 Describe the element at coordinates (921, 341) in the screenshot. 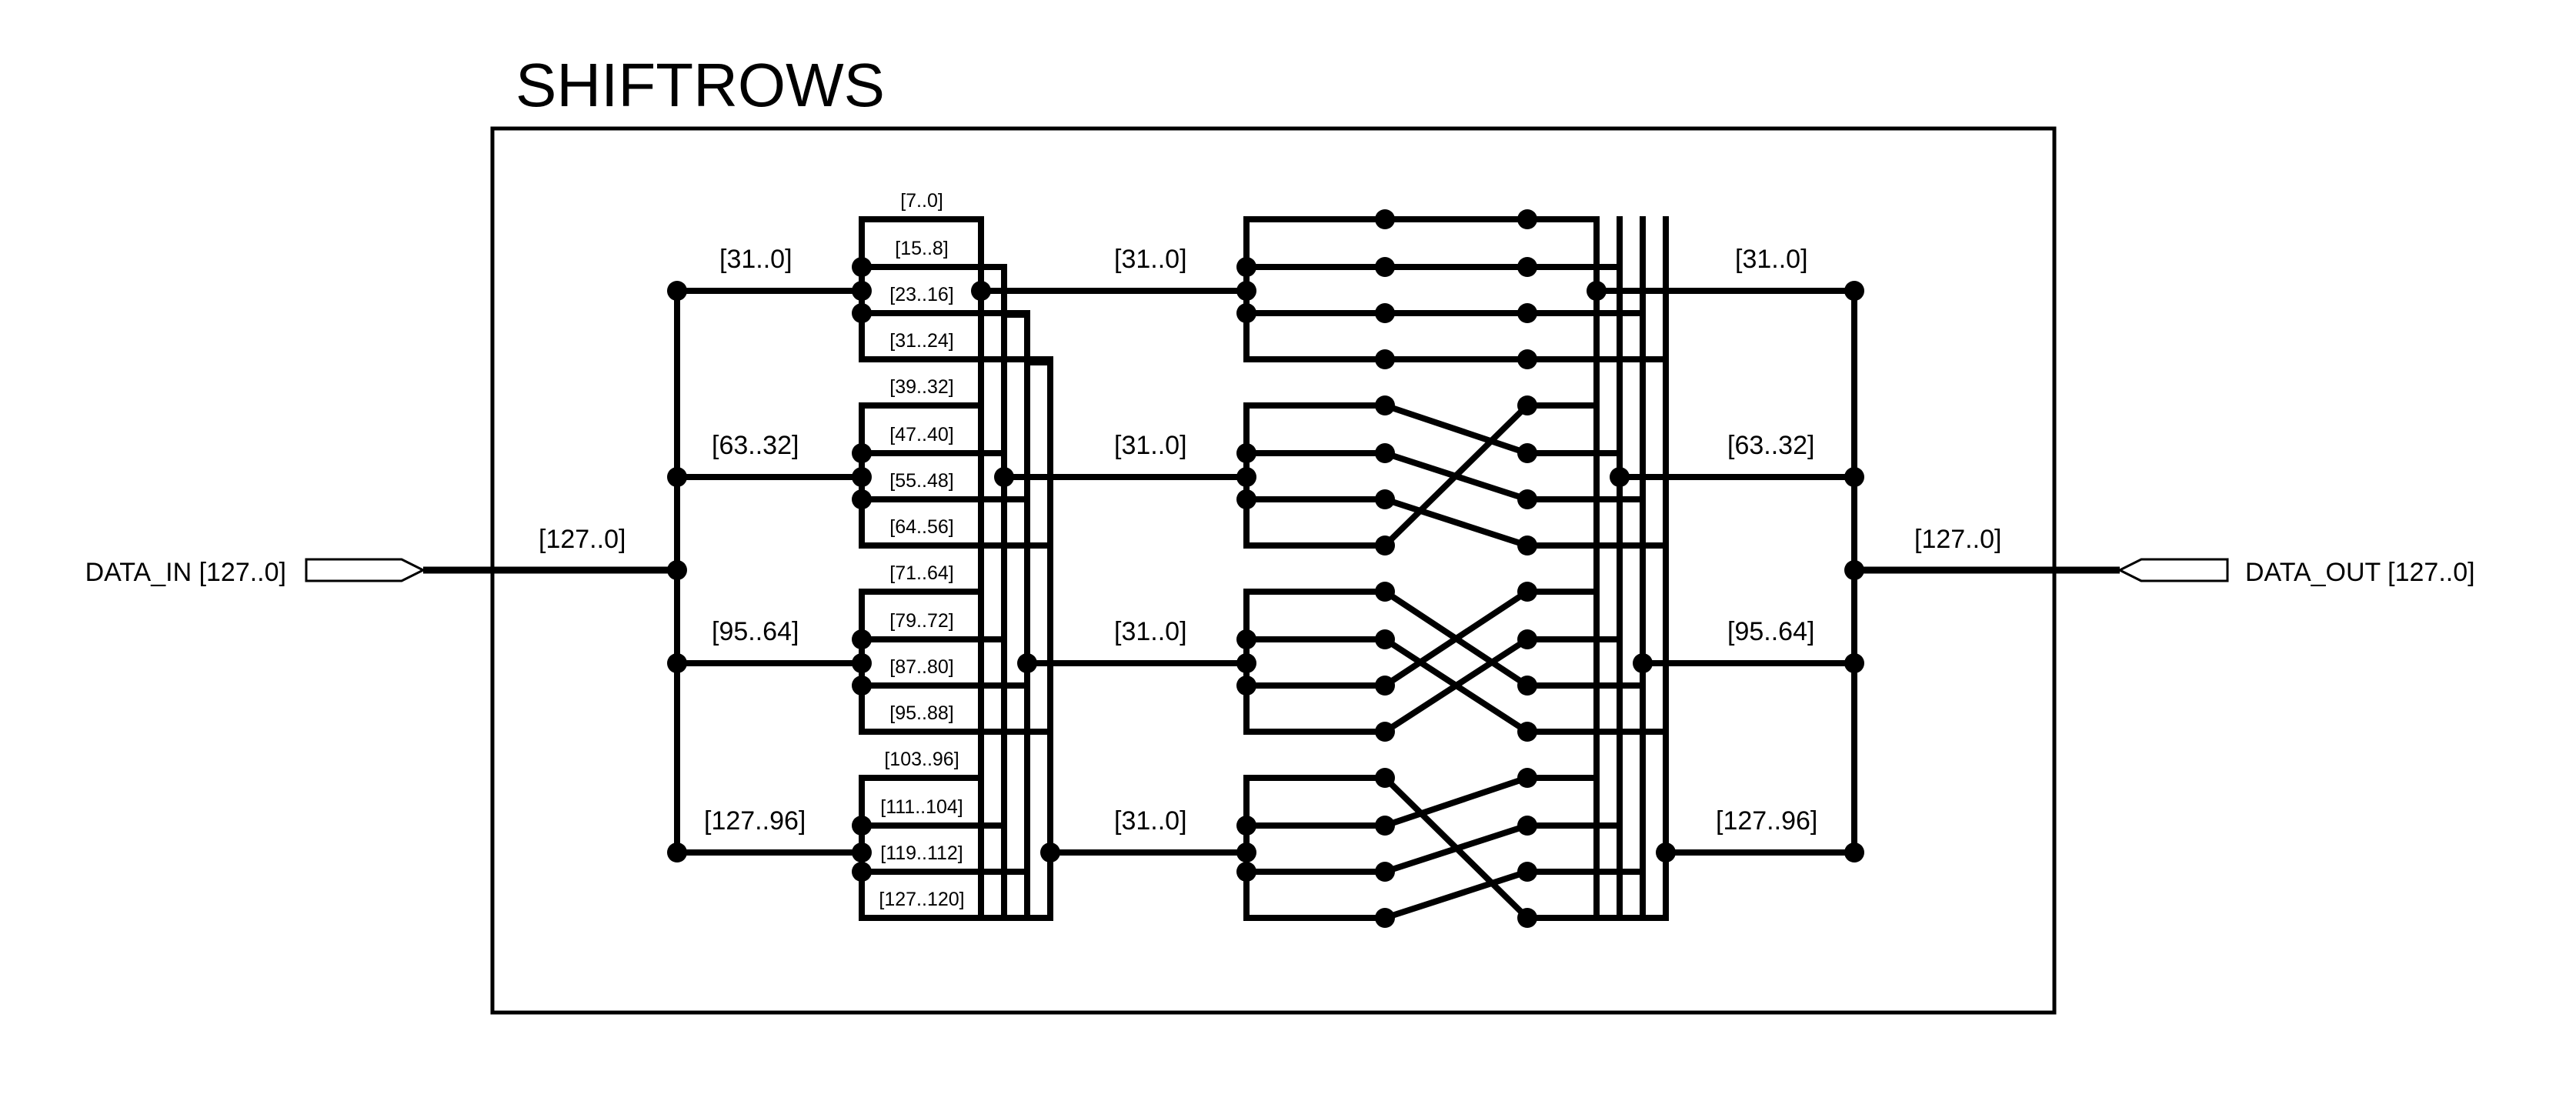

I see `byte-label-3: [31..24]` at that location.